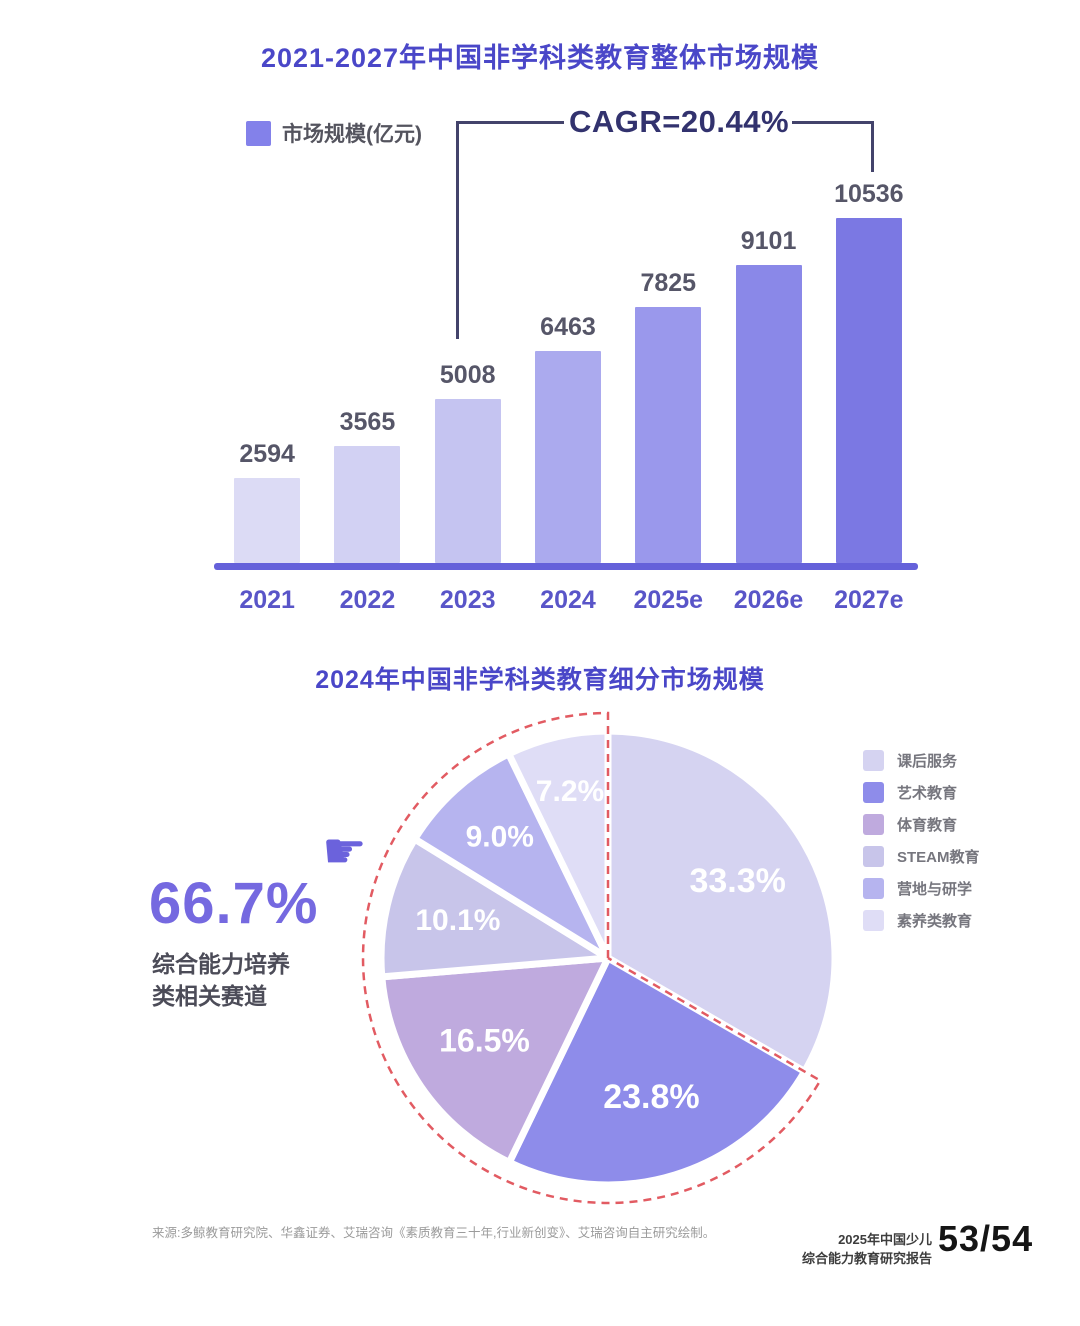 The height and width of the screenshot is (1326, 1080). I want to click on bar-value-label: 10536, so click(869, 194).